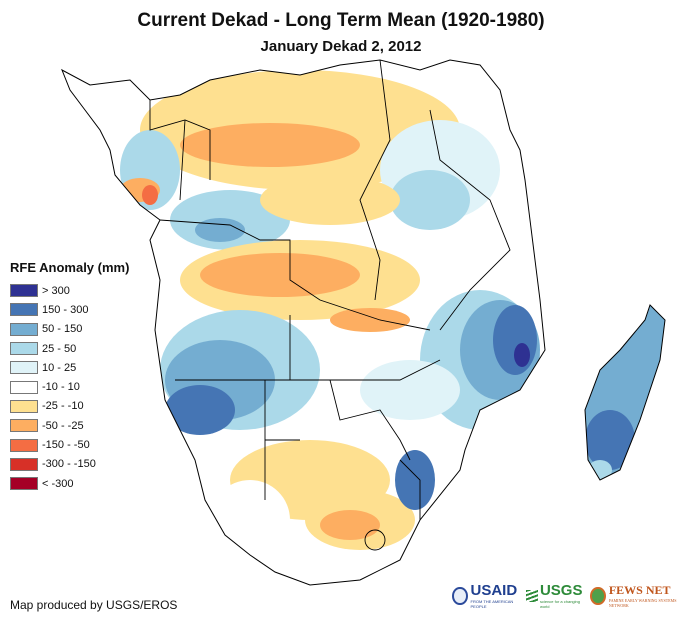 The height and width of the screenshot is (624, 682). I want to click on madagascar-anomaly-layer, so click(625, 392).